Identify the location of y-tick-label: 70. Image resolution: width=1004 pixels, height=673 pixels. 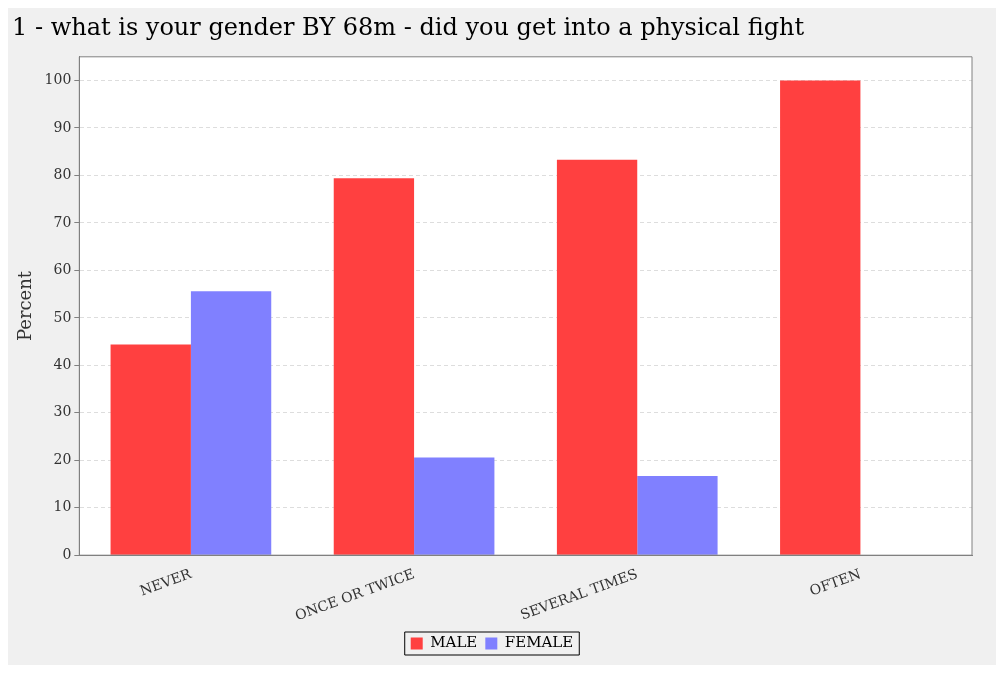
(62, 221).